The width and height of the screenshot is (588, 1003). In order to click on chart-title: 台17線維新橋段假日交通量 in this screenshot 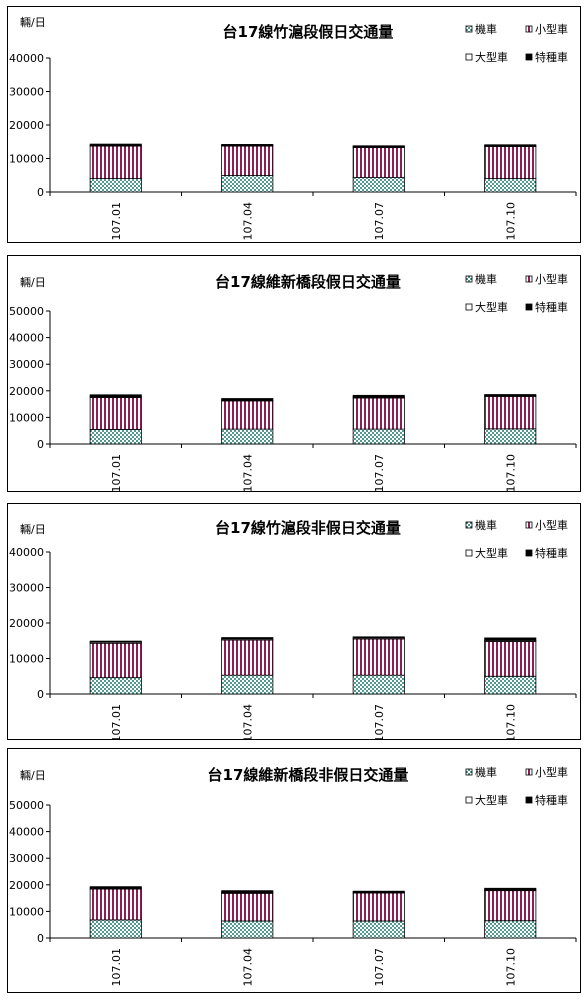, I will do `click(308, 282)`.